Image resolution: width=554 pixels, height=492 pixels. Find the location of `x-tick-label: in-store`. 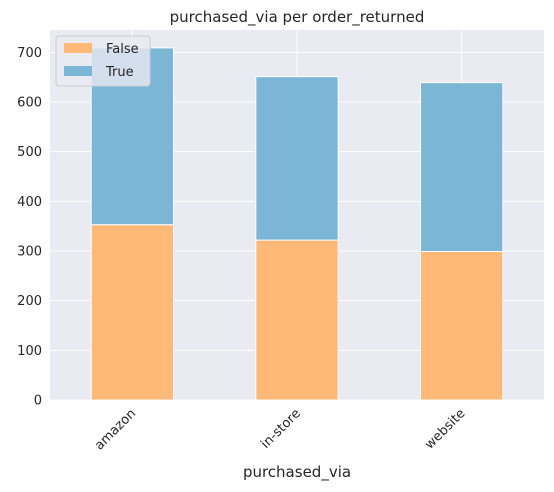

x-tick-label: in-store is located at coordinates (281, 429).